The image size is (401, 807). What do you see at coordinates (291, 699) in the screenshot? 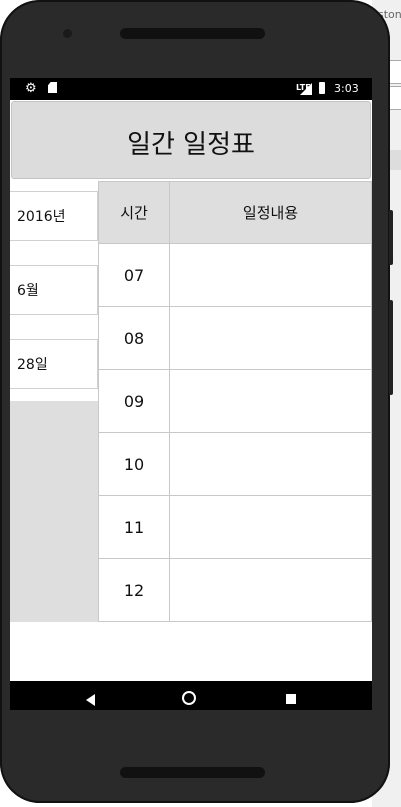
I see `recent-apps-icon` at bounding box center [291, 699].